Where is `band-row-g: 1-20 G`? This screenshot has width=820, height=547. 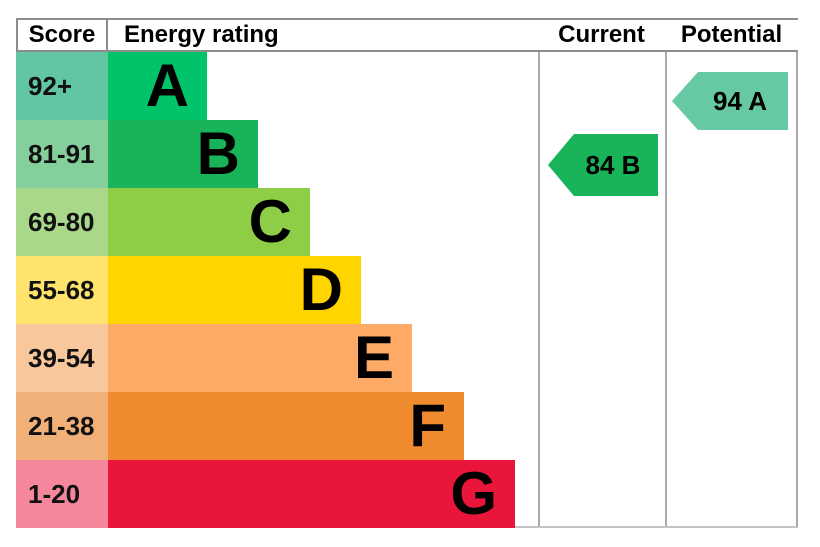 band-row-g: 1-20 G is located at coordinates (277, 494).